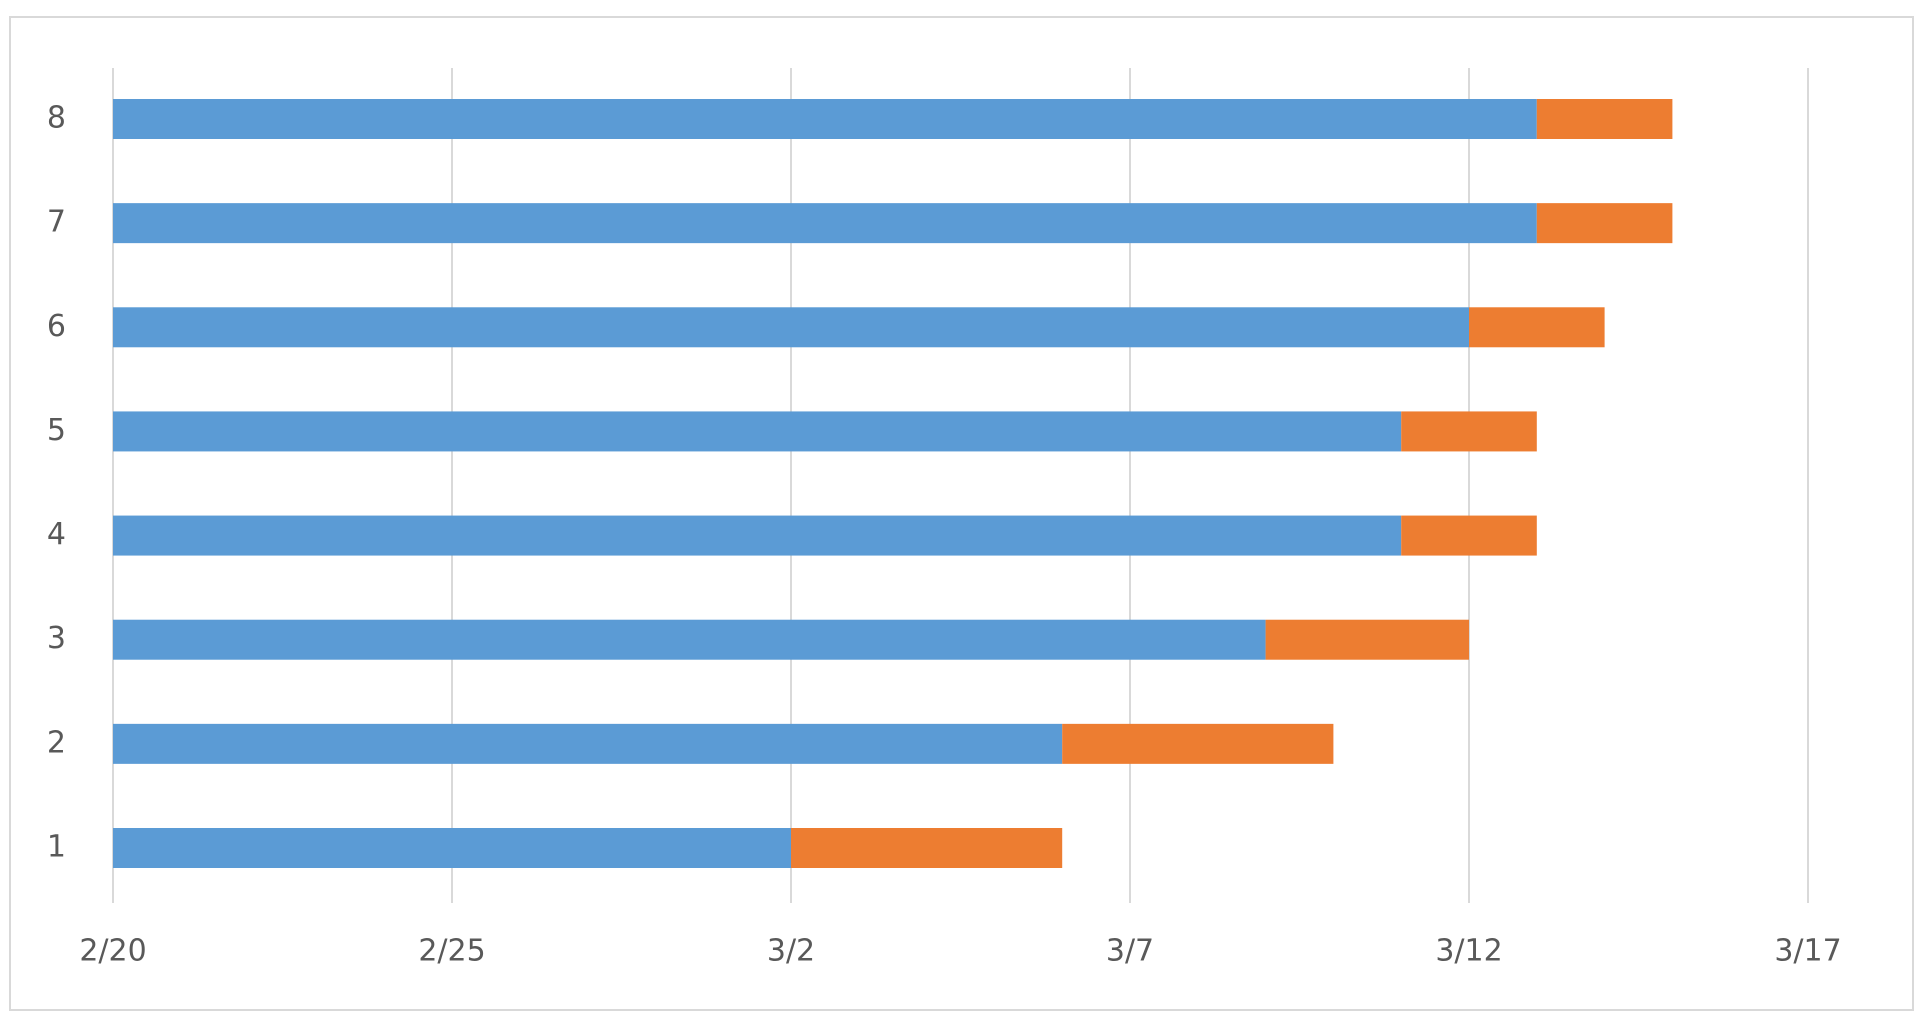  Describe the element at coordinates (56, 847) in the screenshot. I see `y-tick-label: 1` at that location.